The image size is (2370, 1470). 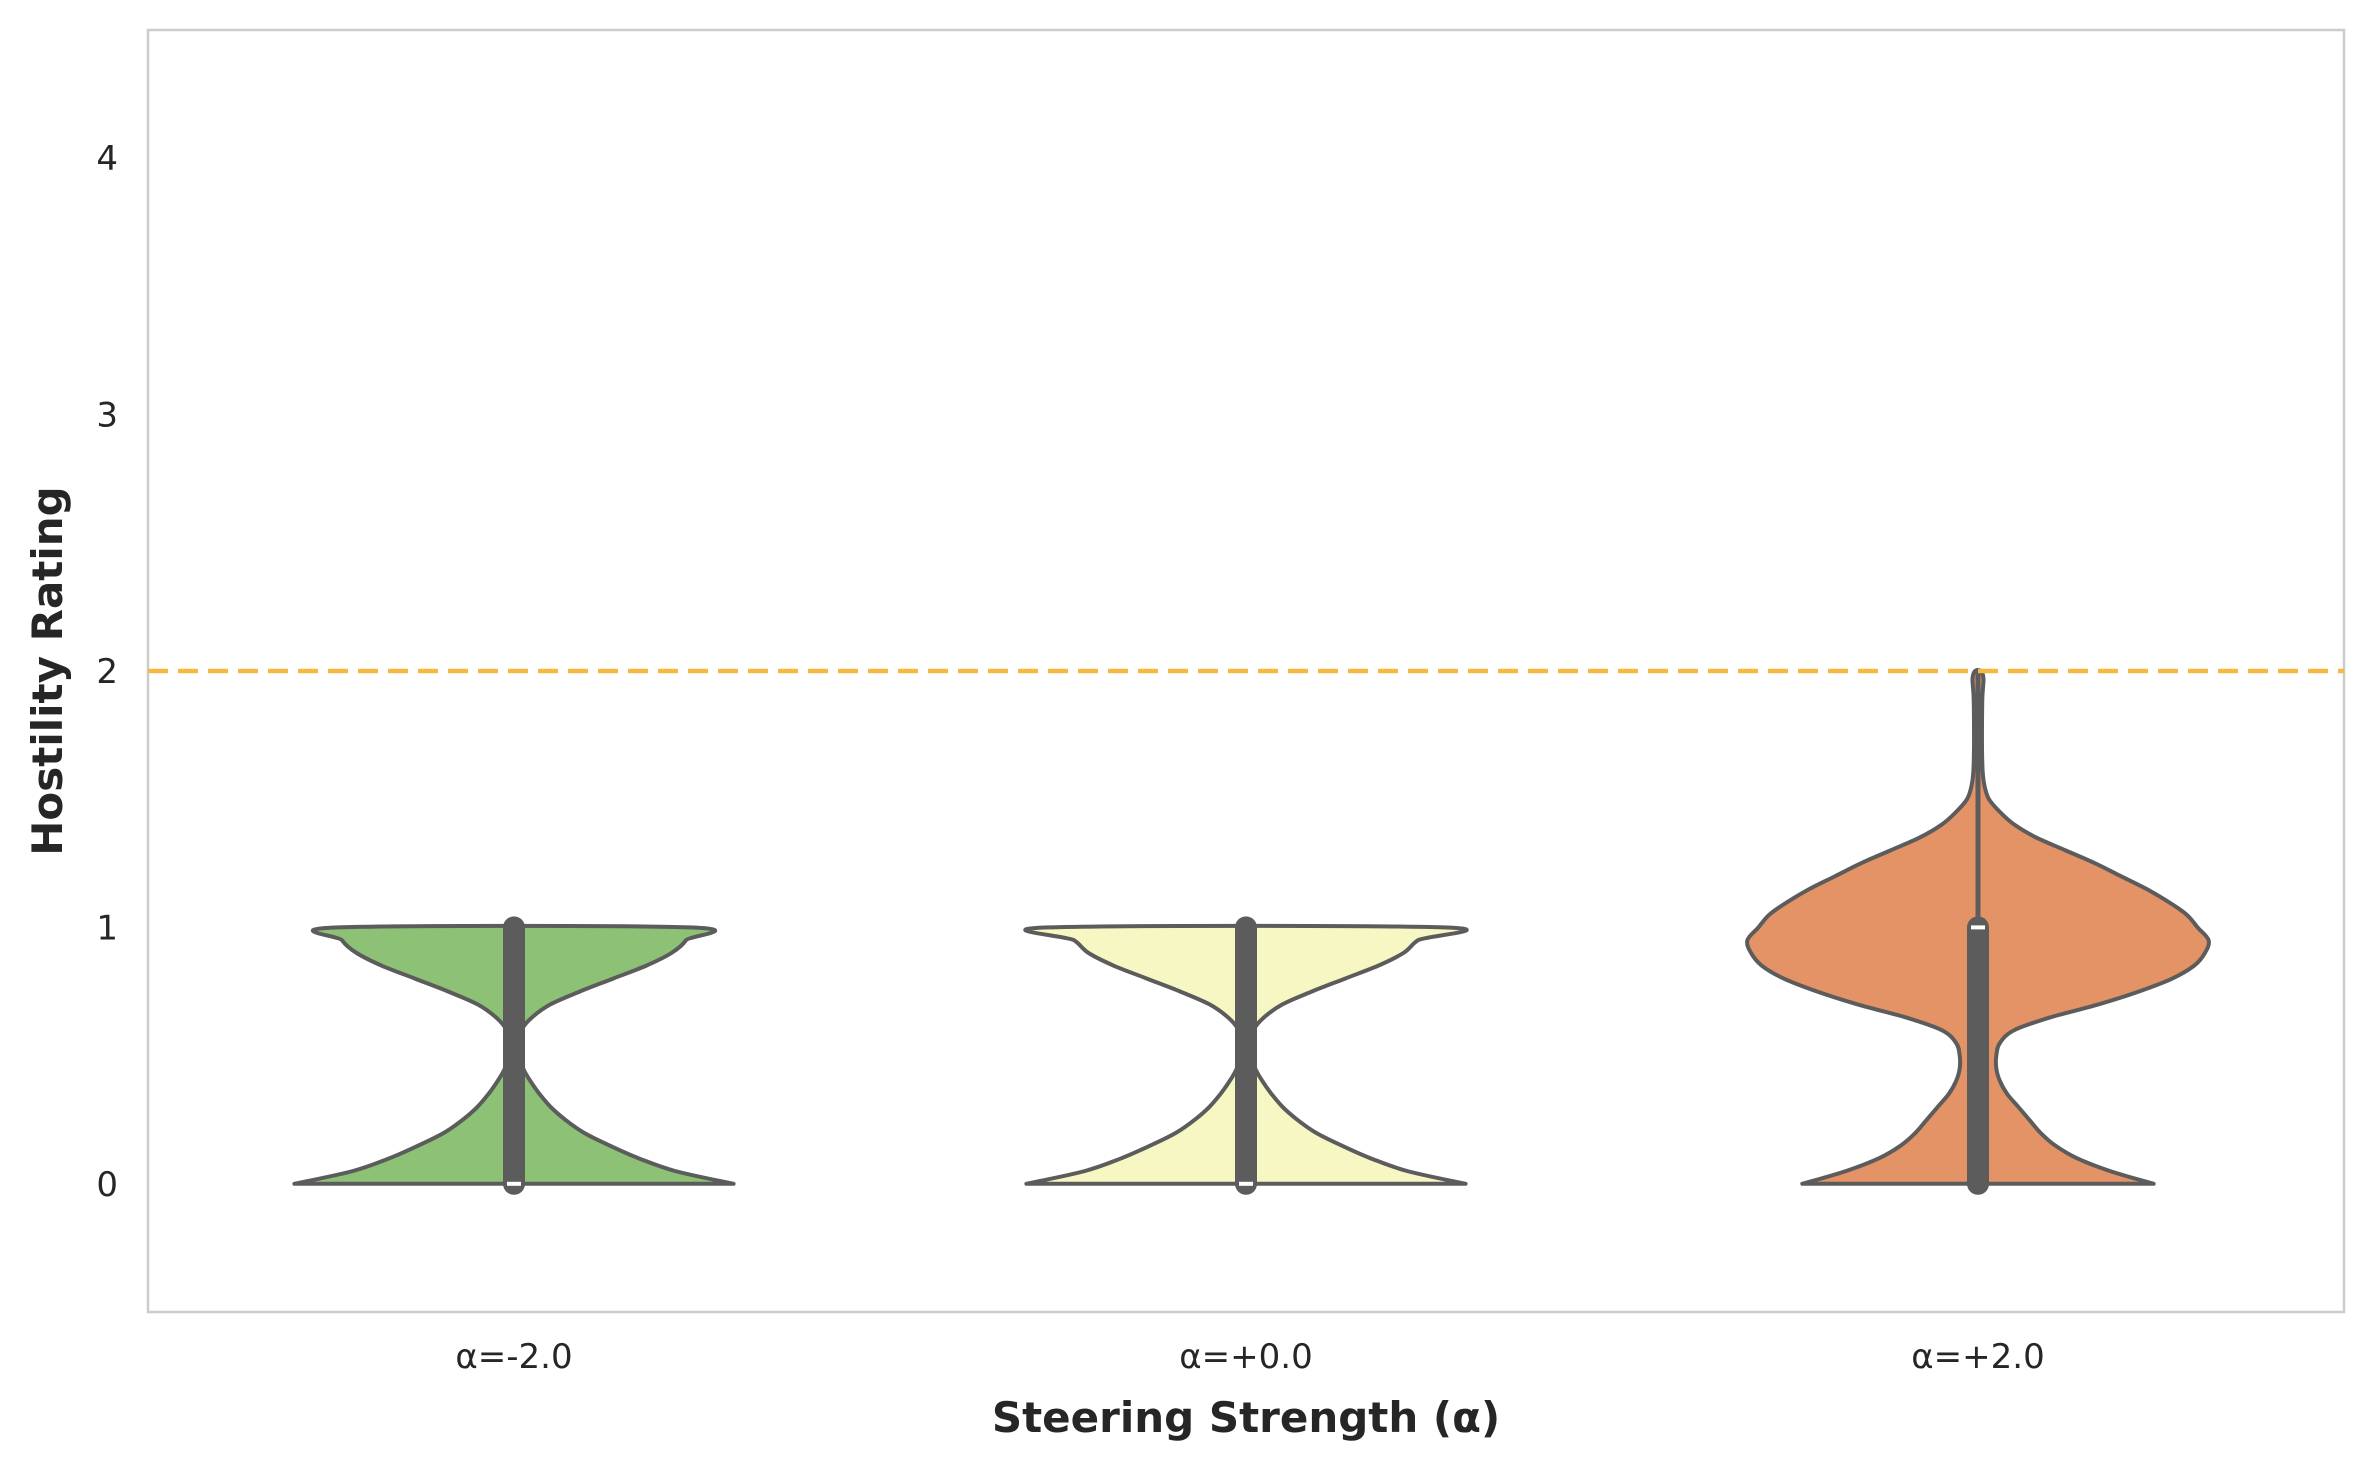 What do you see at coordinates (1977, 1357) in the screenshot?
I see `x-tick-label: α=+2.0` at bounding box center [1977, 1357].